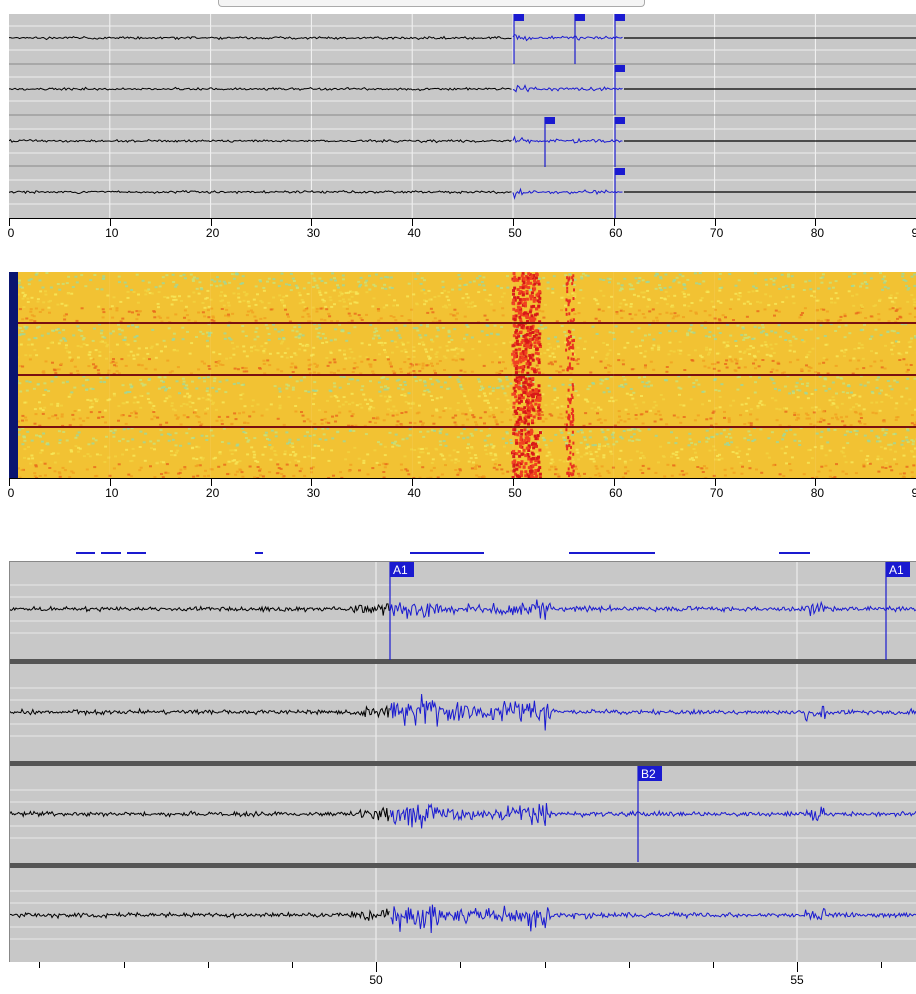 The width and height of the screenshot is (916, 994). What do you see at coordinates (458, 234) in the screenshot?
I see `overview-time-axis: 0 10 20 30 40 50 60 70 80 90` at bounding box center [458, 234].